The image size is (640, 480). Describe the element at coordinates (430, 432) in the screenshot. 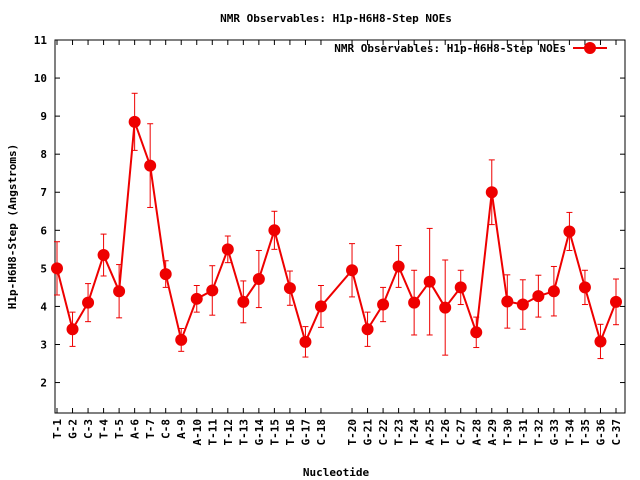

I see `x-tick-label: A-25` at that location.